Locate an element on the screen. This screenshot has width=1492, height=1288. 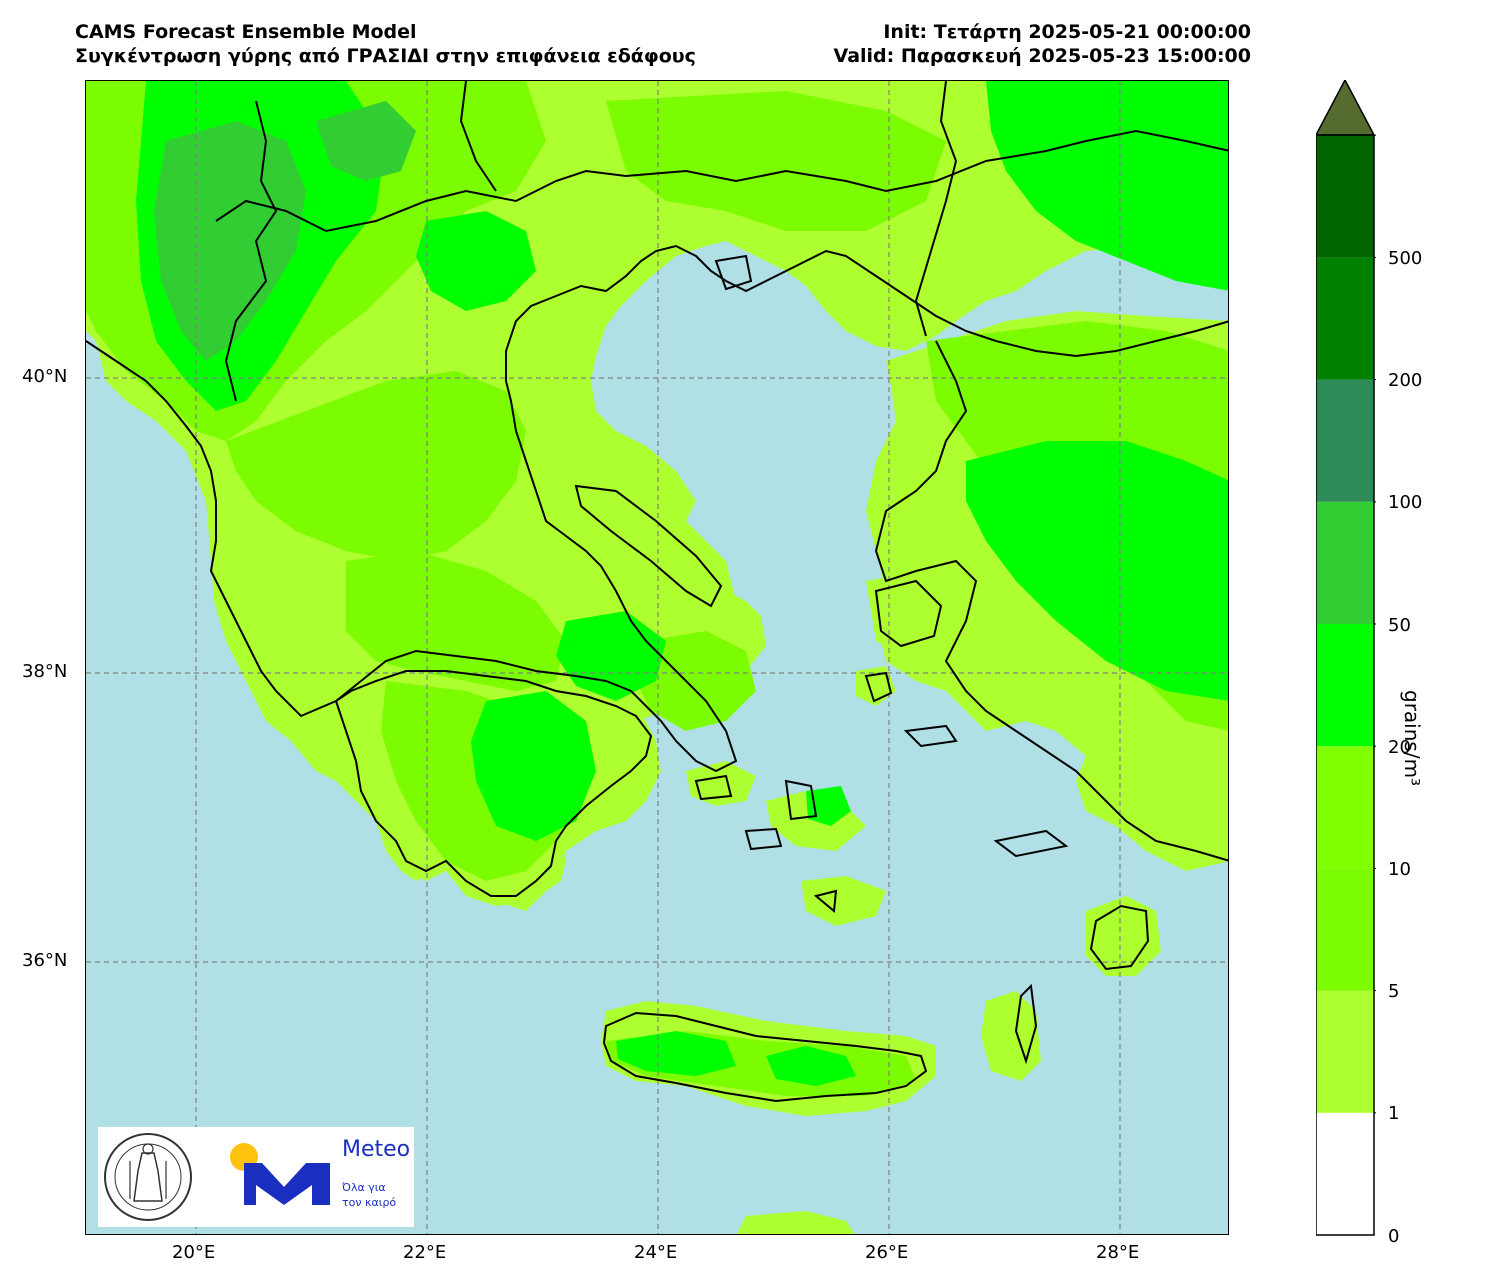
coast-samos is located at coordinates (930, 736).